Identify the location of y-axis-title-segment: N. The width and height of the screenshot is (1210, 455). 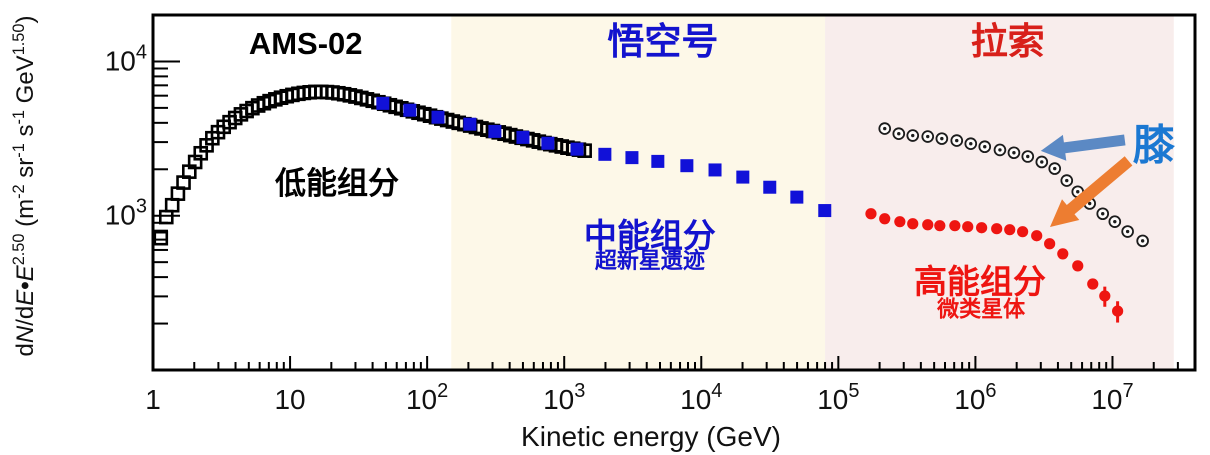
(25, 334).